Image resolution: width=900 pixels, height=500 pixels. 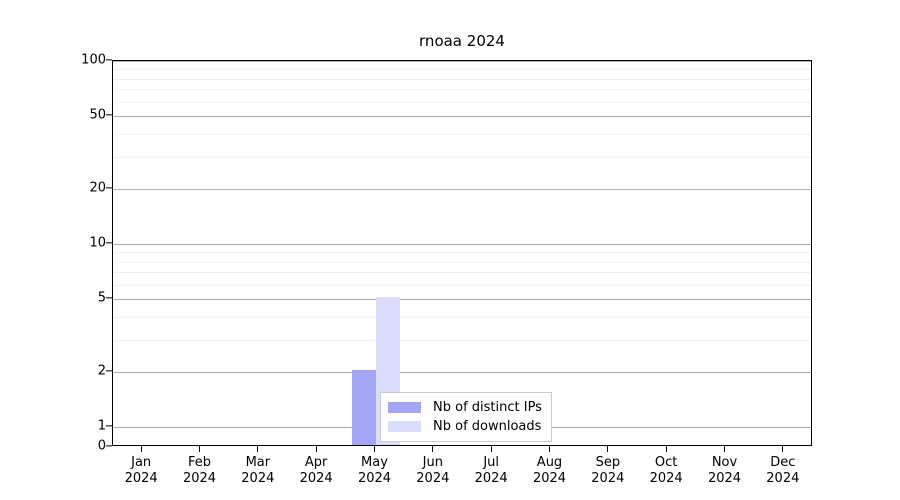 I want to click on x-tick-label: Jun 2024, so click(x=433, y=470).